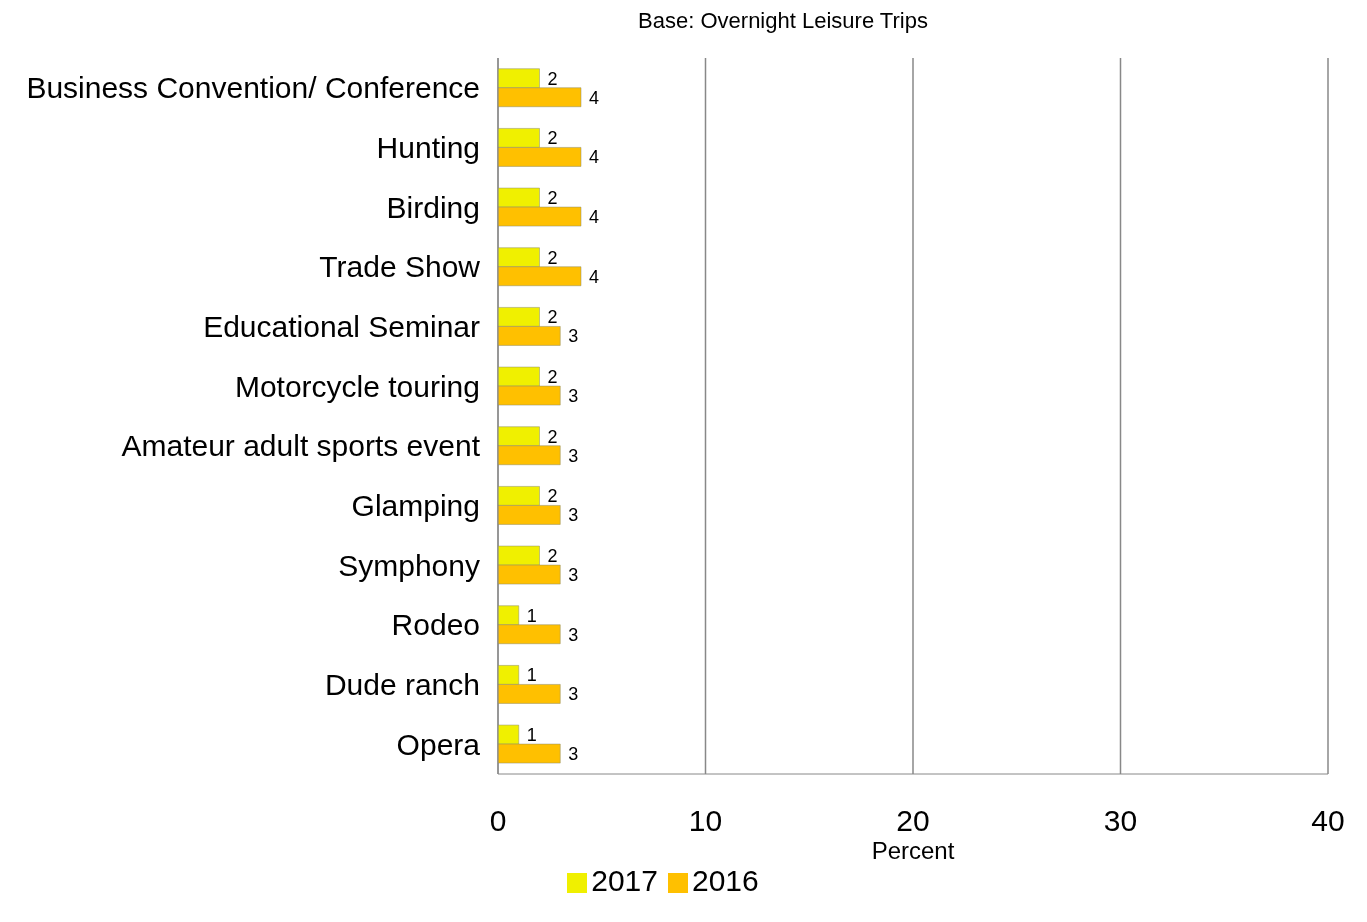 This screenshot has width=1367, height=922. I want to click on y-tick-label: Birding, so click(433, 207).